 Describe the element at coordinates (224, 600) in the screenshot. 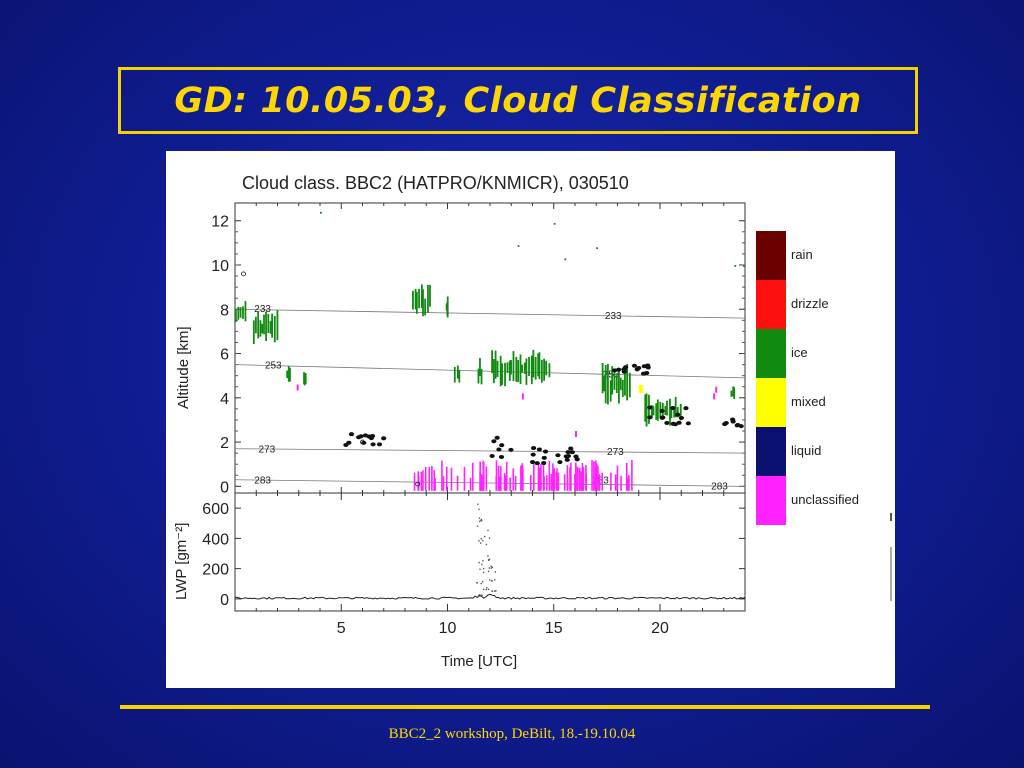

I see `lwp-tick-label: 0` at that location.